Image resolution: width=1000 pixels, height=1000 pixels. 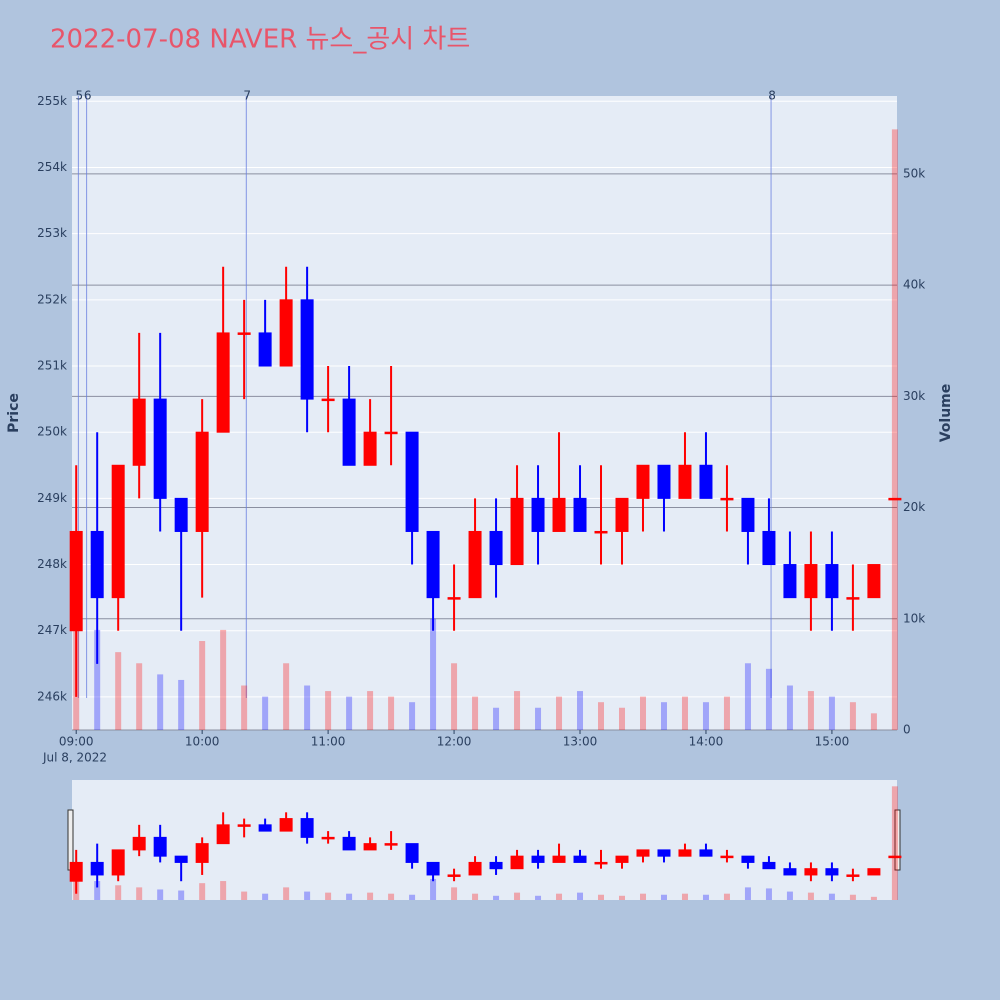 I want to click on y2-tick-label: 20k, so click(x=914, y=507).